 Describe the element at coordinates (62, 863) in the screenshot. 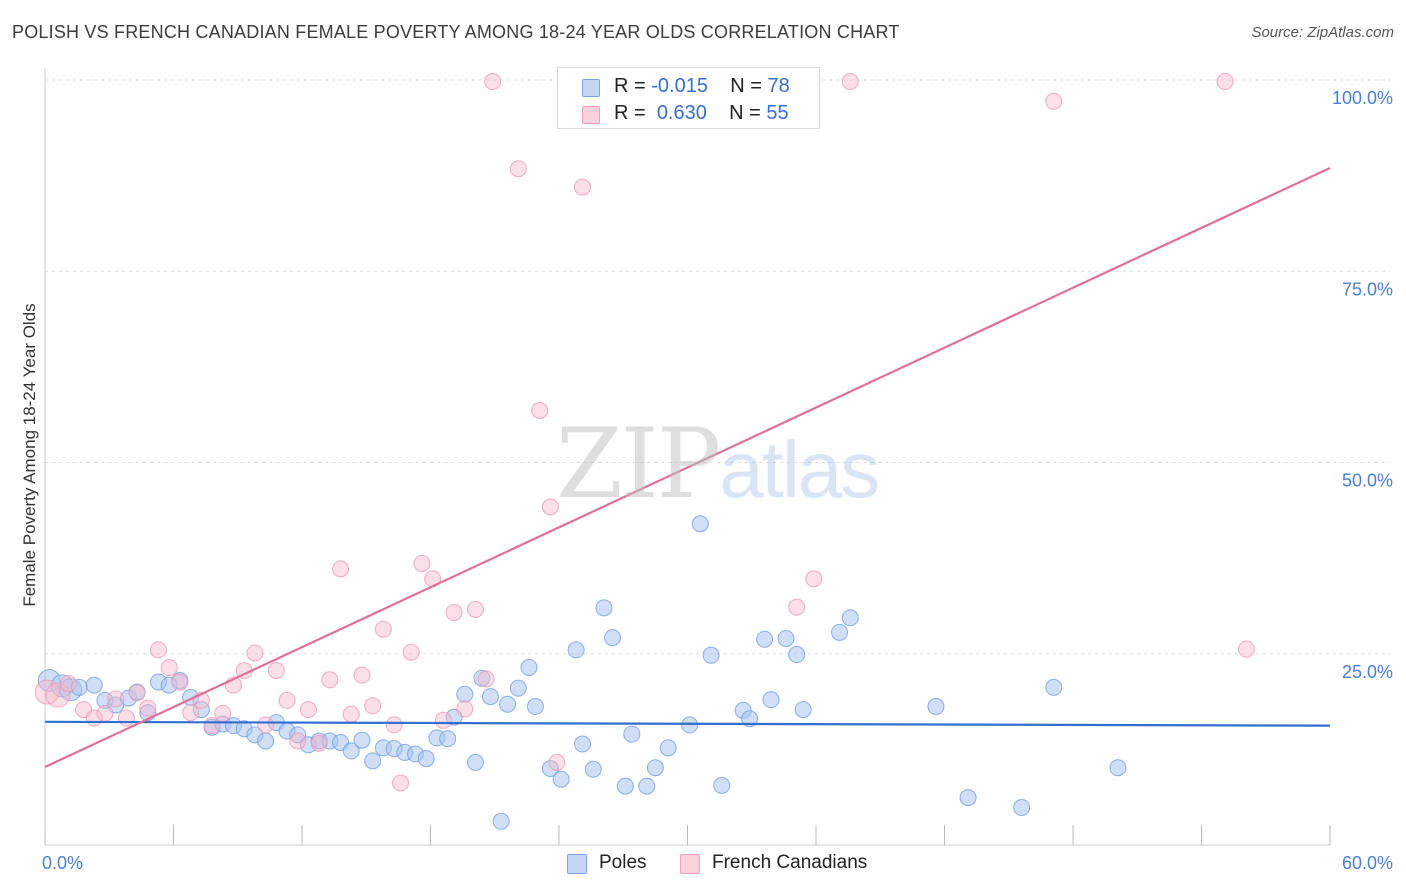

I see `x-tick-label: 0.0%` at that location.